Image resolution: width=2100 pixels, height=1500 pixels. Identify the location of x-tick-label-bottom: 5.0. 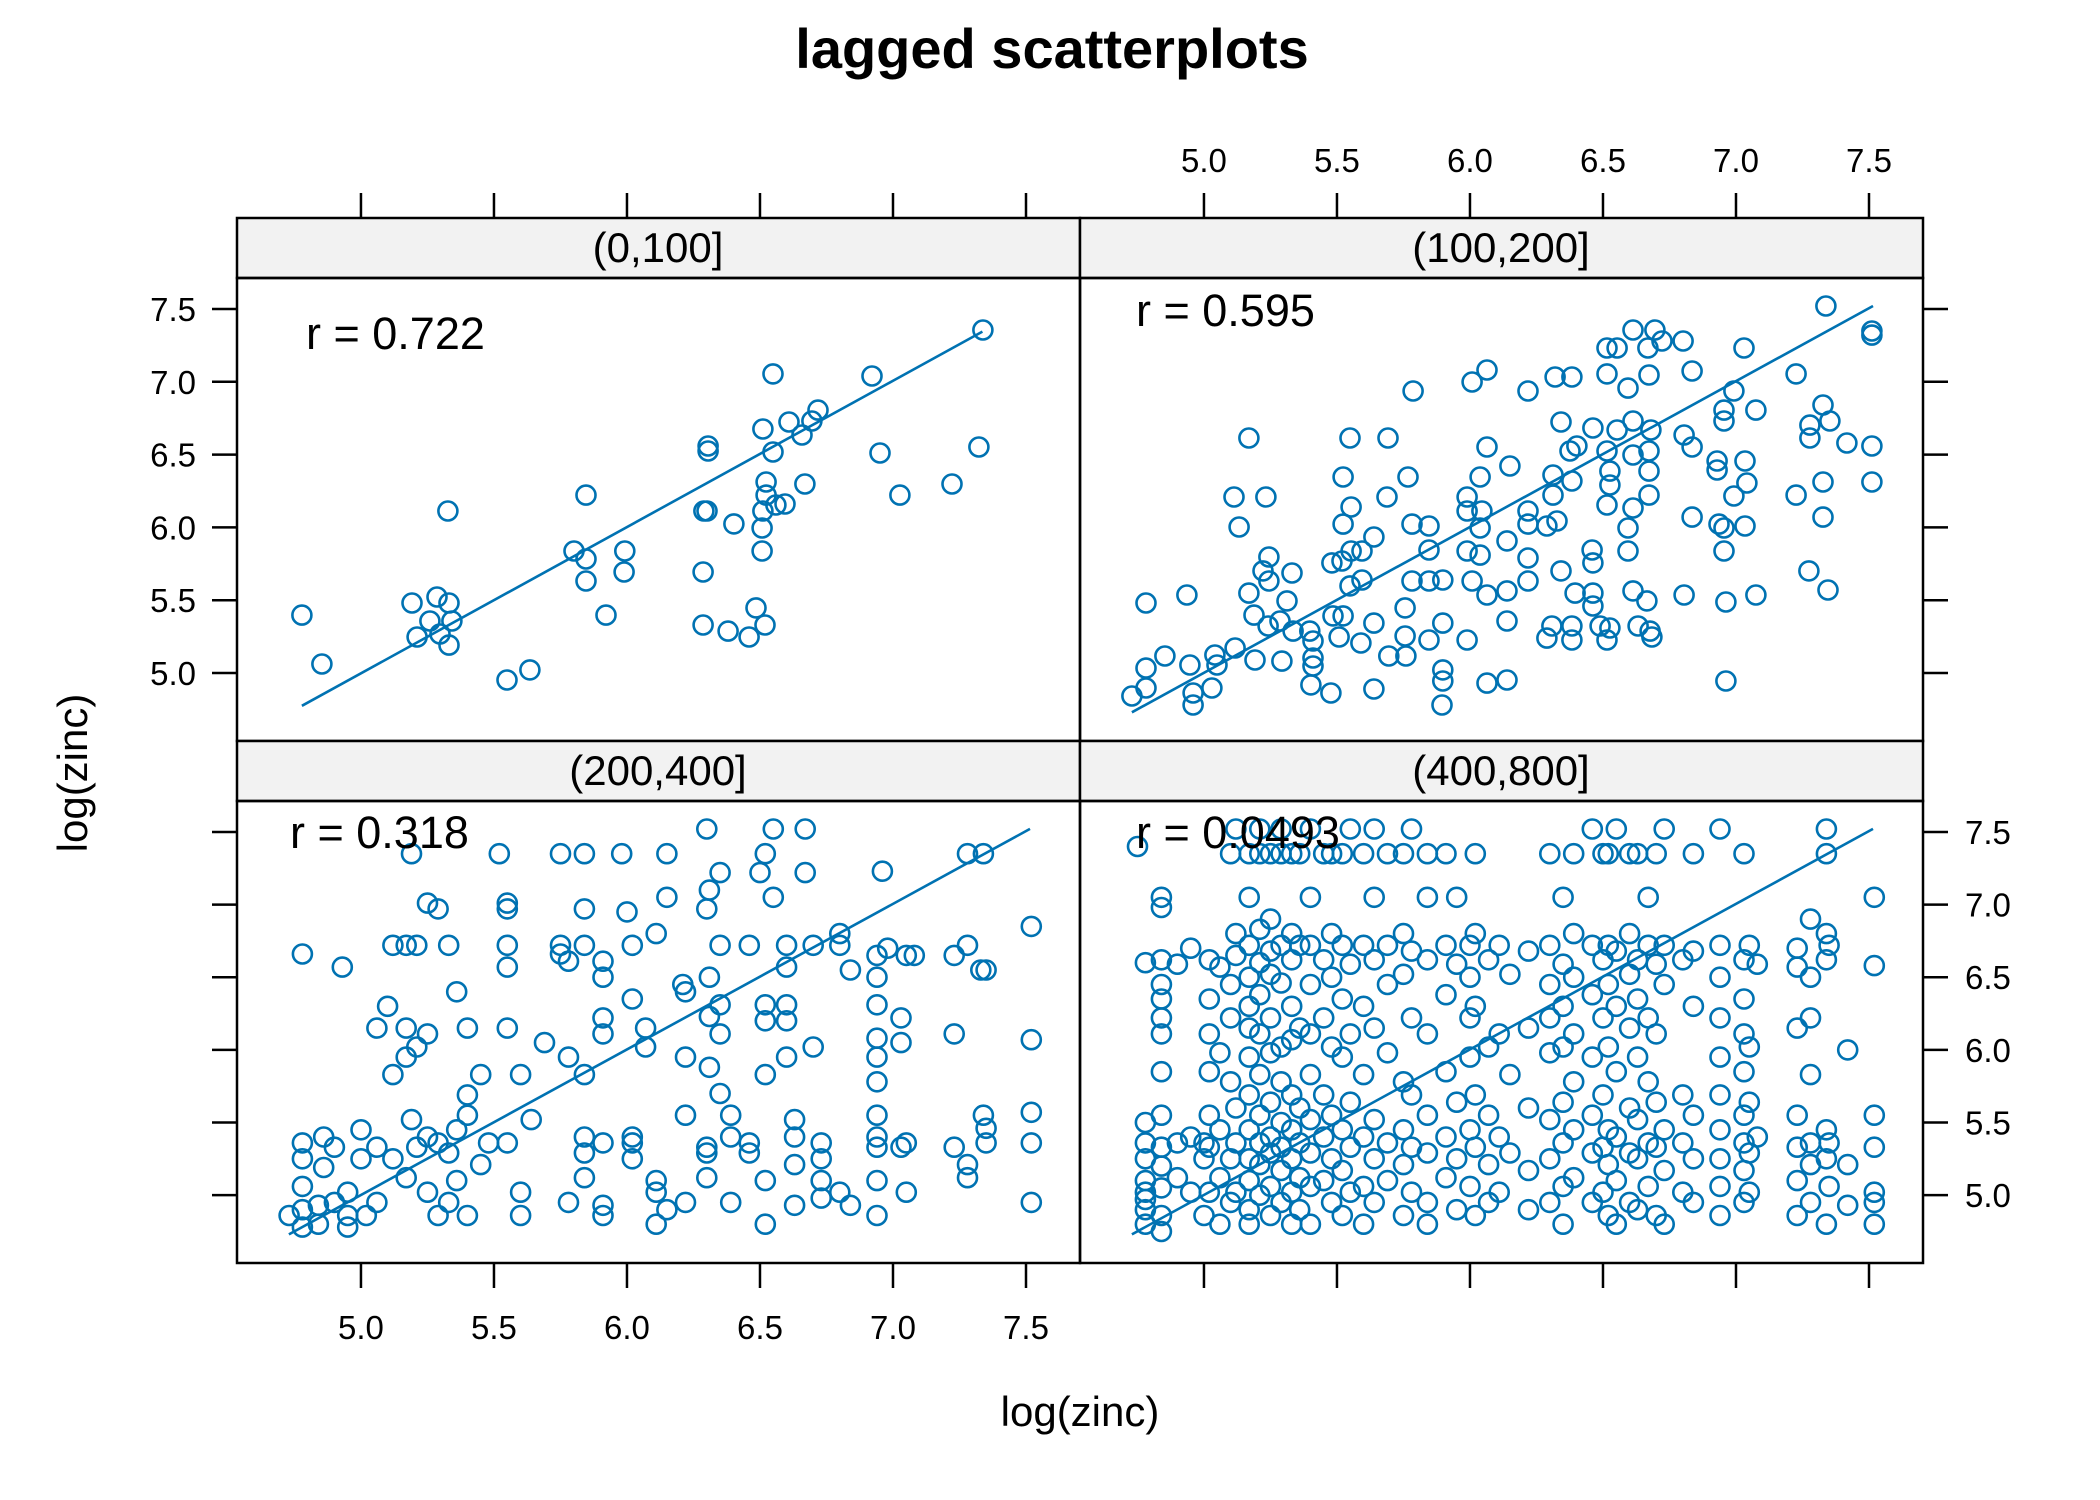
(361, 1327).